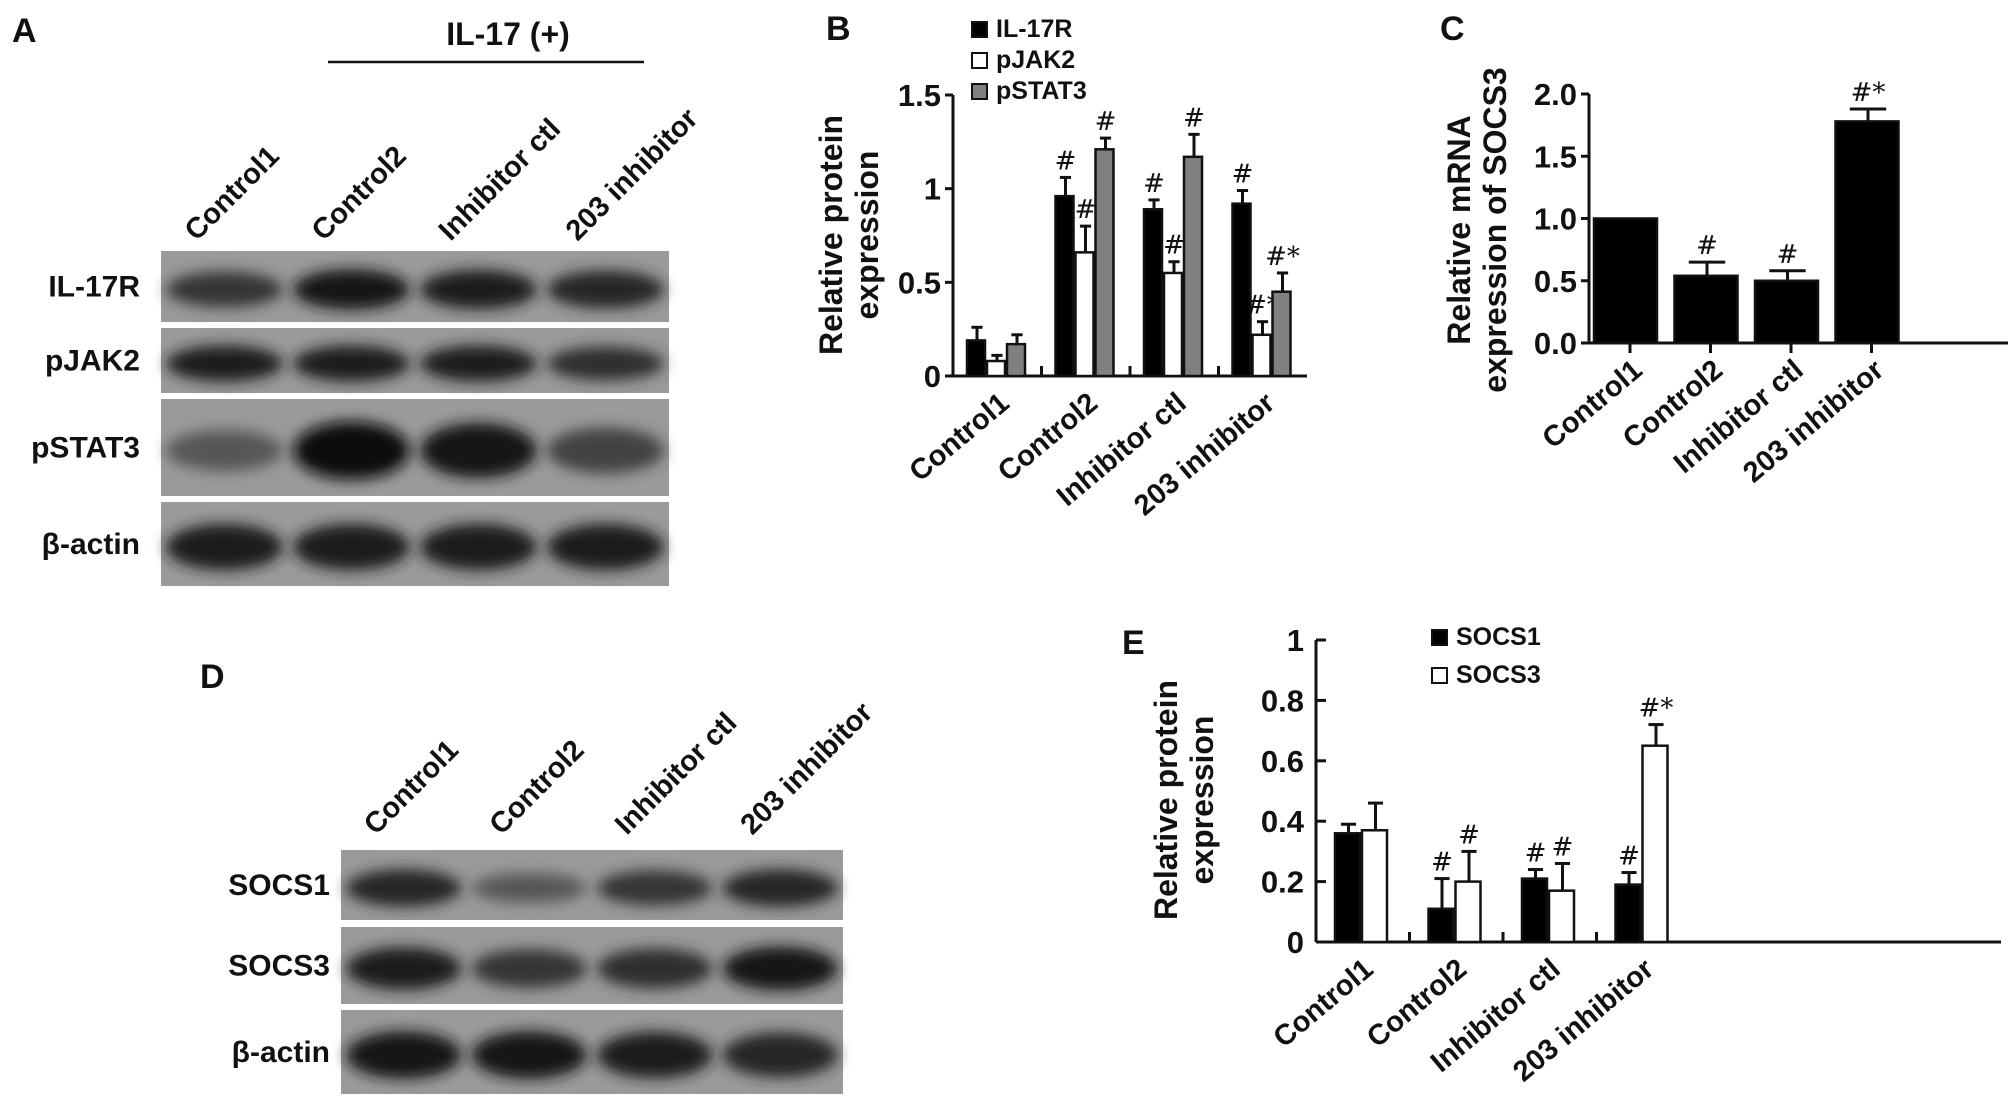  Describe the element at coordinates (1324, 1003) in the screenshot. I see `x-tick-label: Control1` at that location.